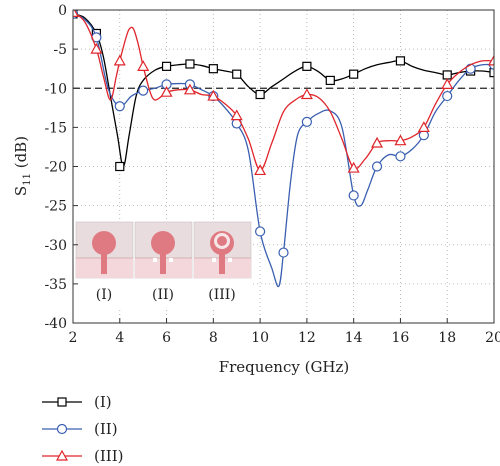  I want to click on x-tick-label: 20, so click(492, 338).